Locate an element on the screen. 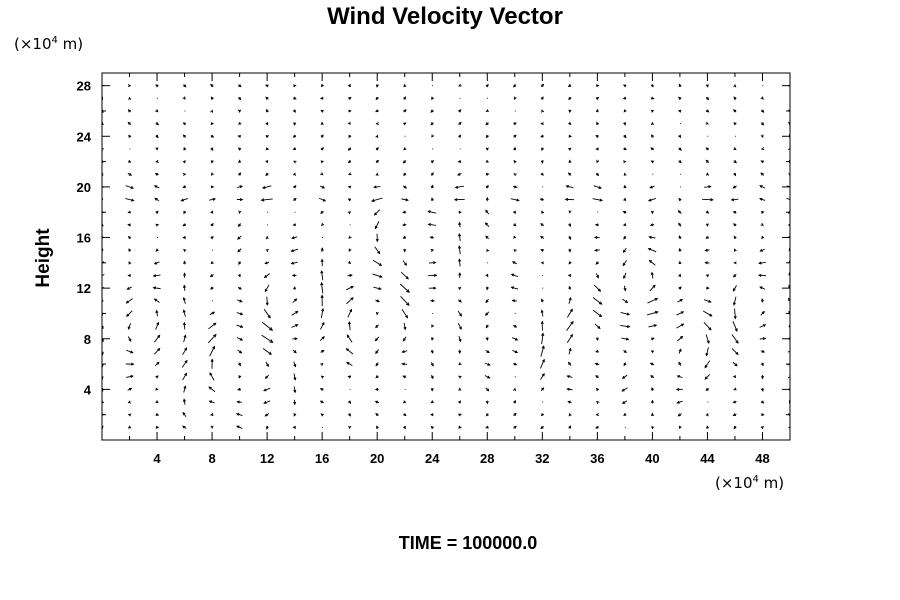 This screenshot has height=600, width=900. x-tick-label: 16 is located at coordinates (322, 458).